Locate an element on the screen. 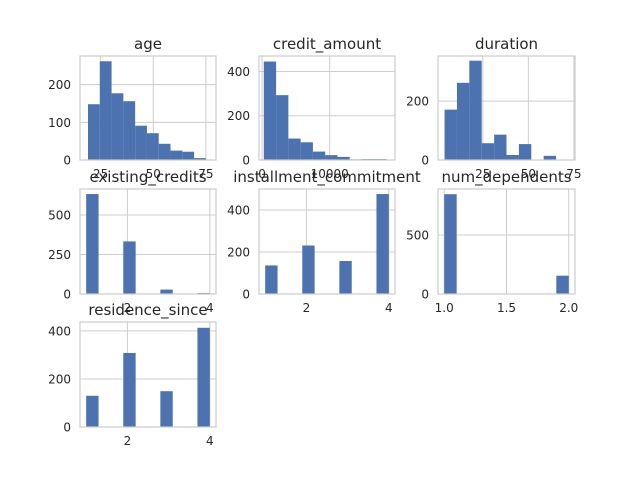  x-tick-label: 2.0 is located at coordinates (568, 308).